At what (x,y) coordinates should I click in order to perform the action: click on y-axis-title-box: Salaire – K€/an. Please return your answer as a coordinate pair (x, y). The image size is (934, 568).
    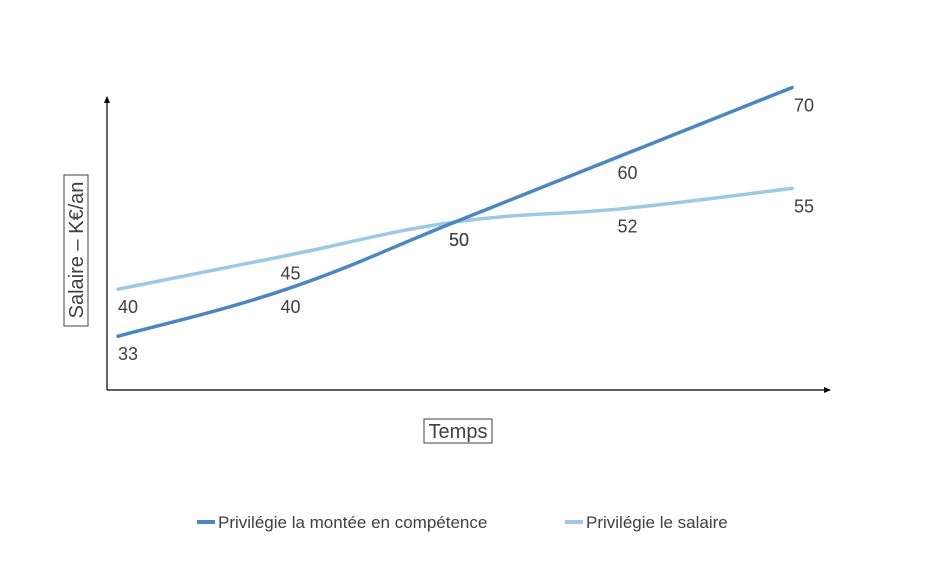
    Looking at the image, I should click on (76, 250).